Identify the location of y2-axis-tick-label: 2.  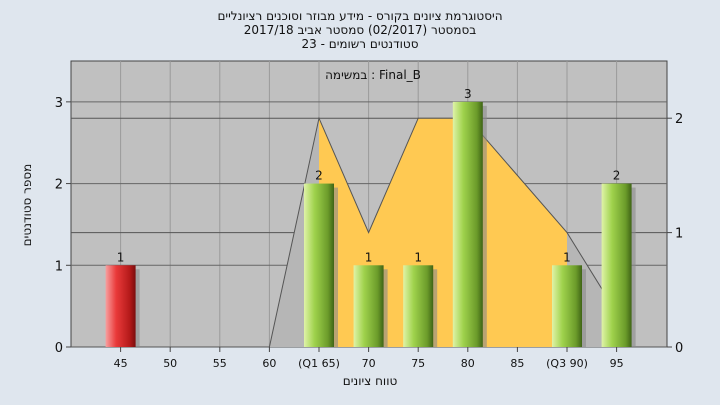
(679, 119).